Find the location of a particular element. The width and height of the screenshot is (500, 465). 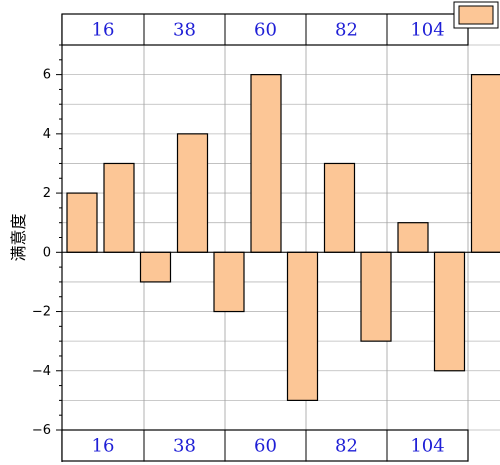

y-tick-label: −2 is located at coordinates (41, 312).